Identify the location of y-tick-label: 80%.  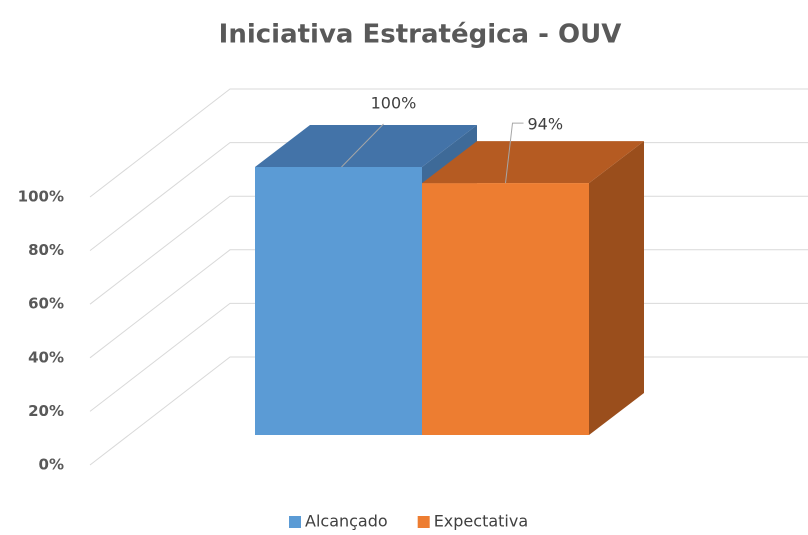
(46, 250).